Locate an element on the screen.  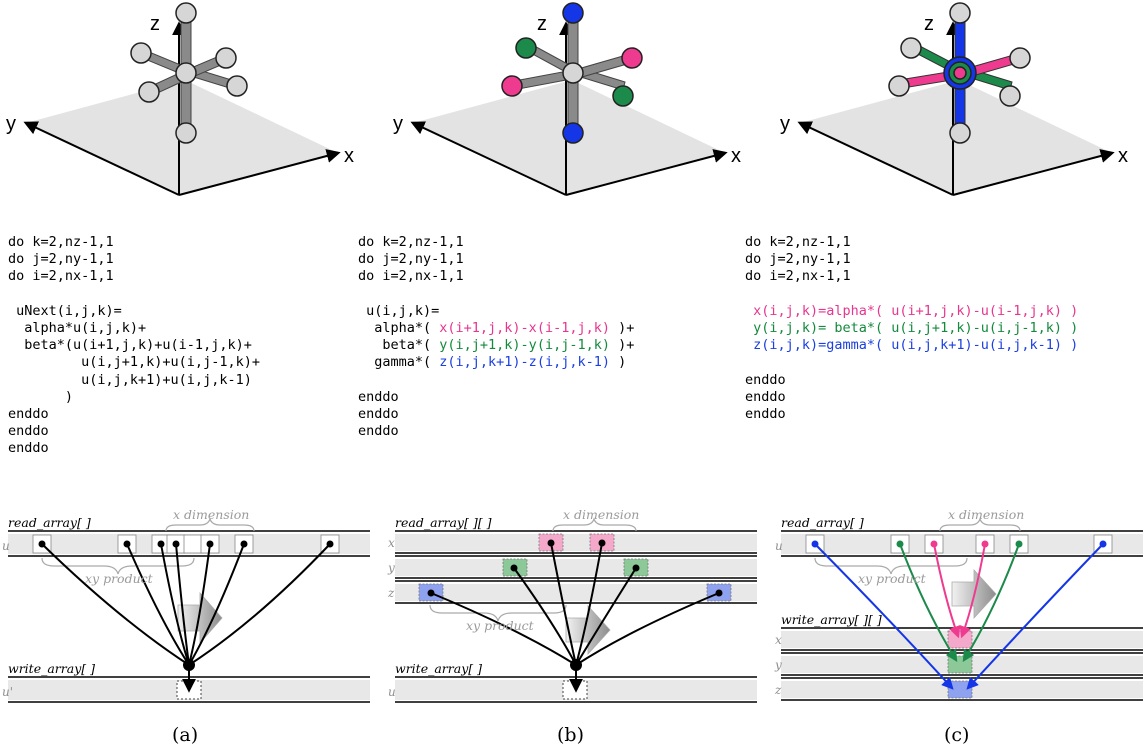
code-fragment-y: y(i,j+1,k)-y(i,j-1,k) is located at coordinates (524, 345).